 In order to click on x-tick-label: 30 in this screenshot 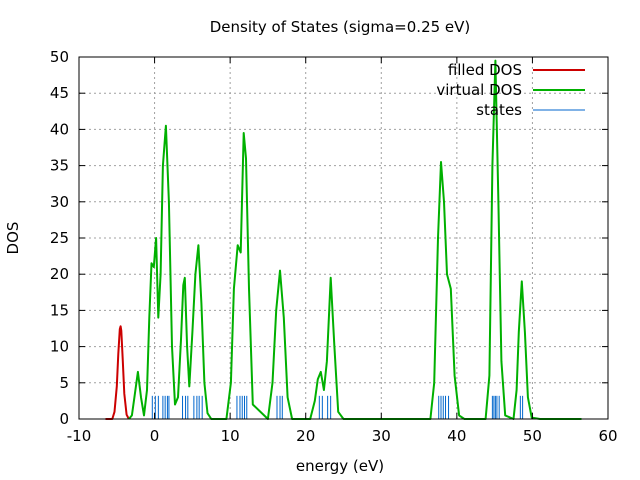, I will do `click(381, 436)`.